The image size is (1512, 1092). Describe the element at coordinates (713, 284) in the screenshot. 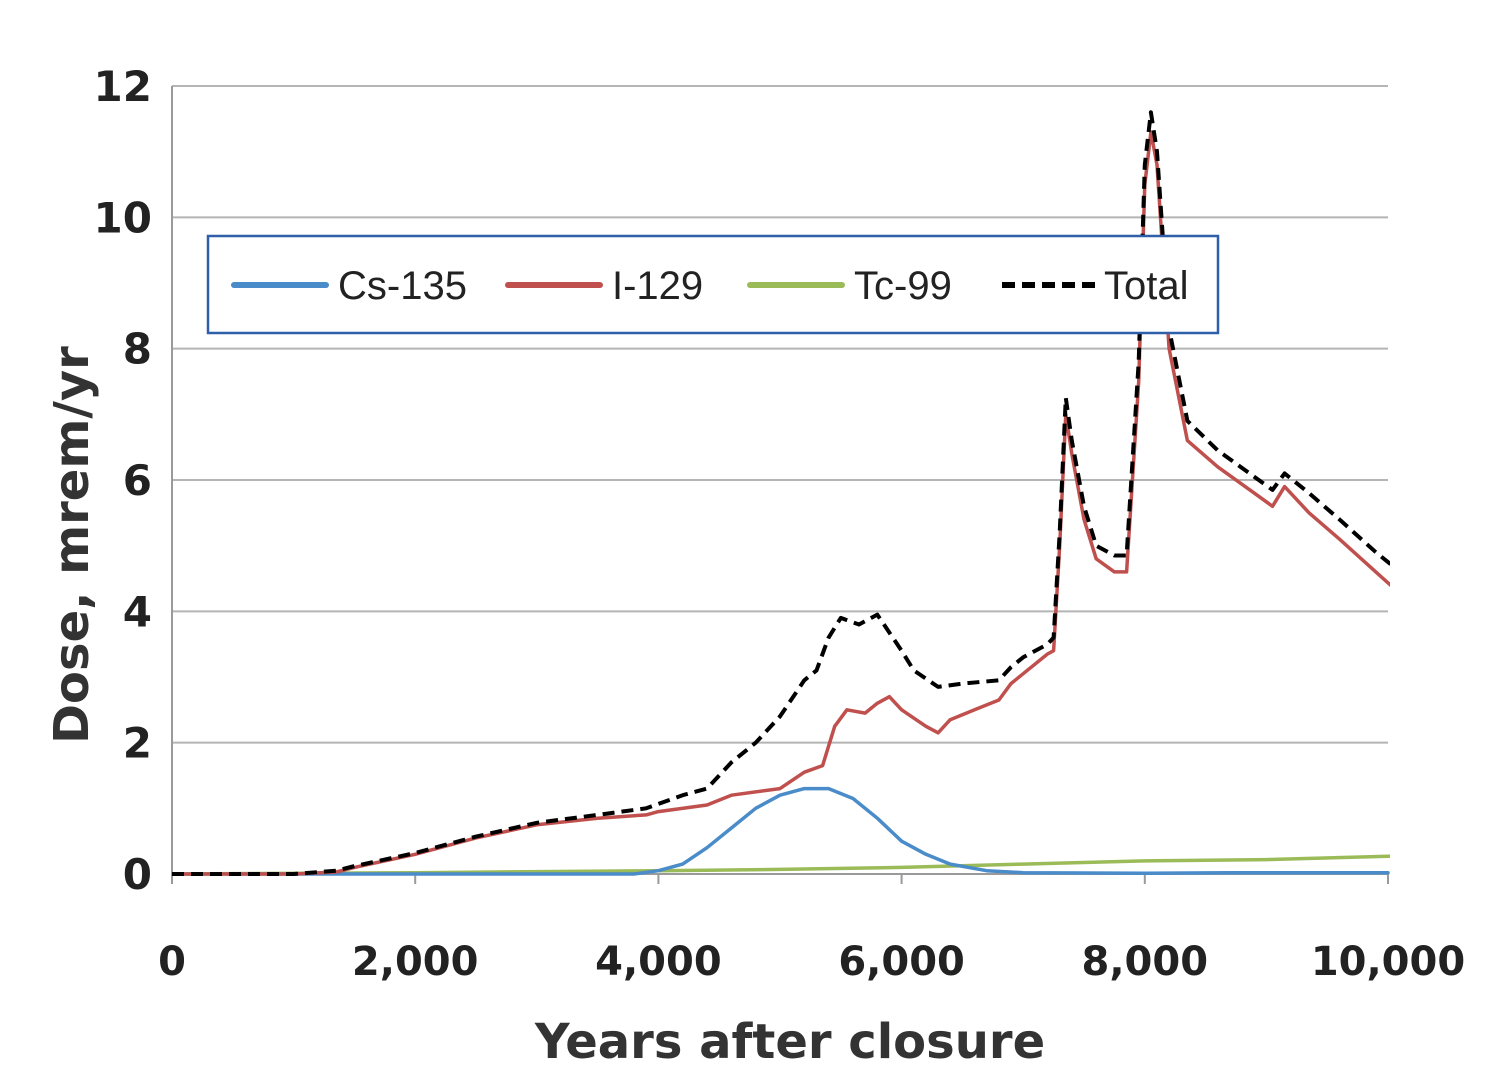

I see `legend: Cs-135 I-129 Tc-99 Total` at that location.